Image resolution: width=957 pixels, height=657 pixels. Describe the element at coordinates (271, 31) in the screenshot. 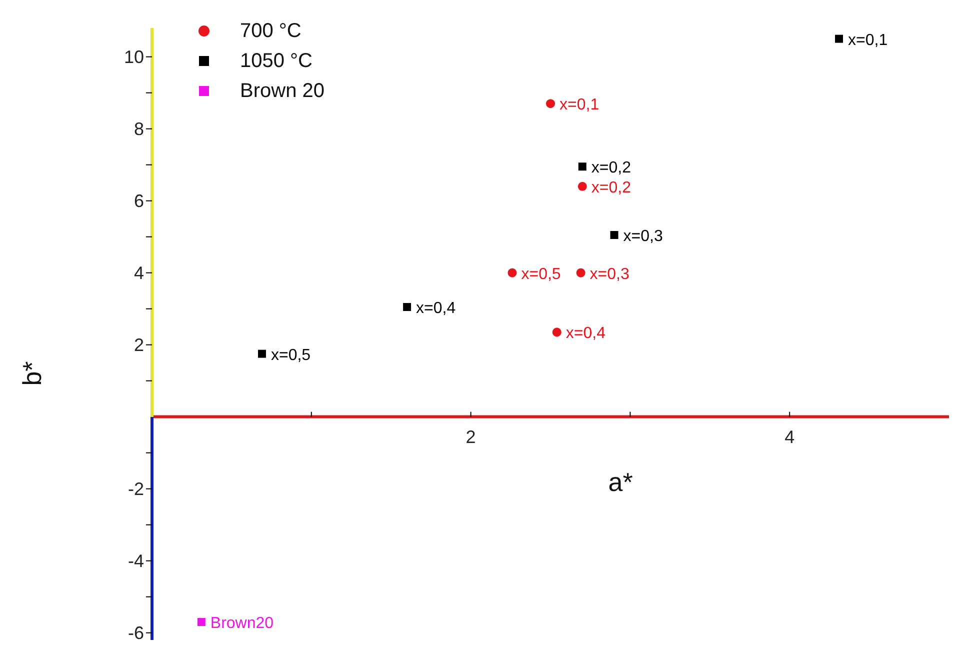

I see `legend-label: 700 °C` at that location.